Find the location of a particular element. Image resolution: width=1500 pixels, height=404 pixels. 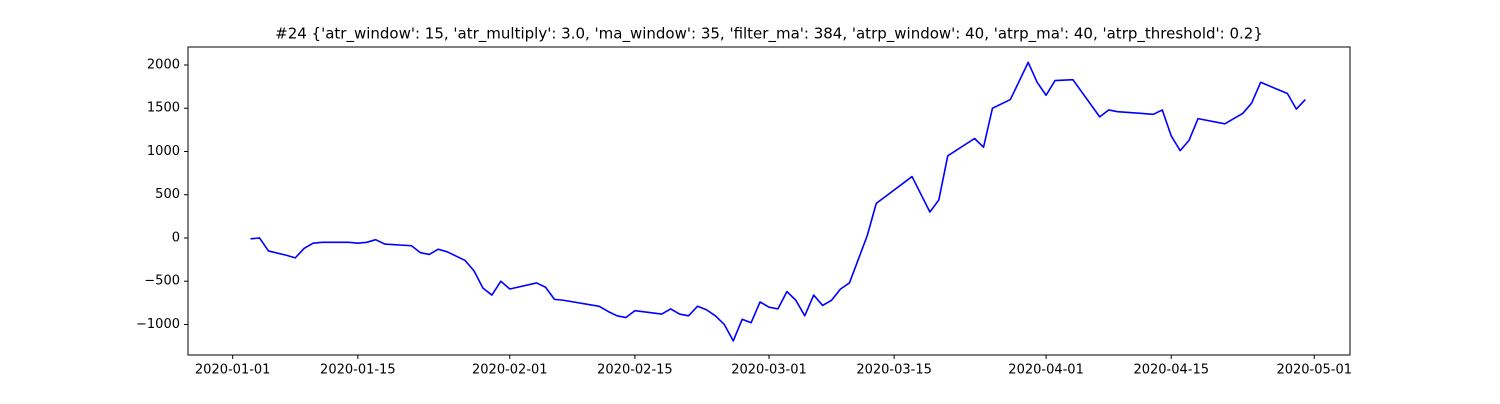

y-tick-label: 1500 is located at coordinates (163, 108).